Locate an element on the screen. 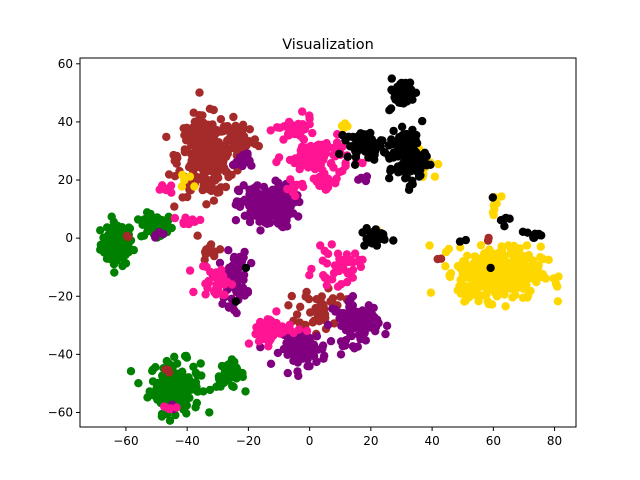 This screenshot has width=640, height=480. x-tick-label: −40 is located at coordinates (186, 441).